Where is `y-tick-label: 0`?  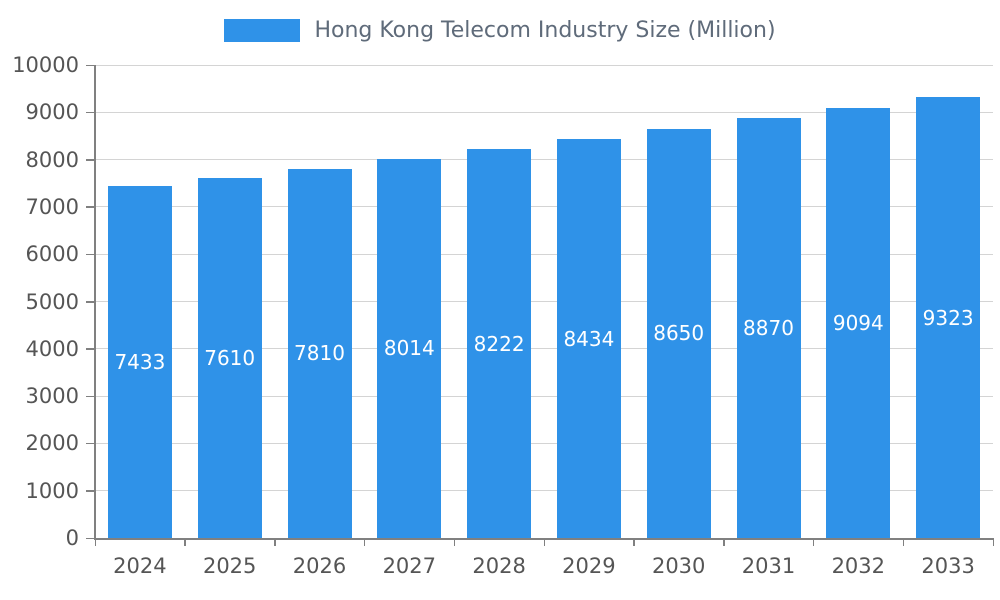
y-tick-label: 0 is located at coordinates (72, 538).